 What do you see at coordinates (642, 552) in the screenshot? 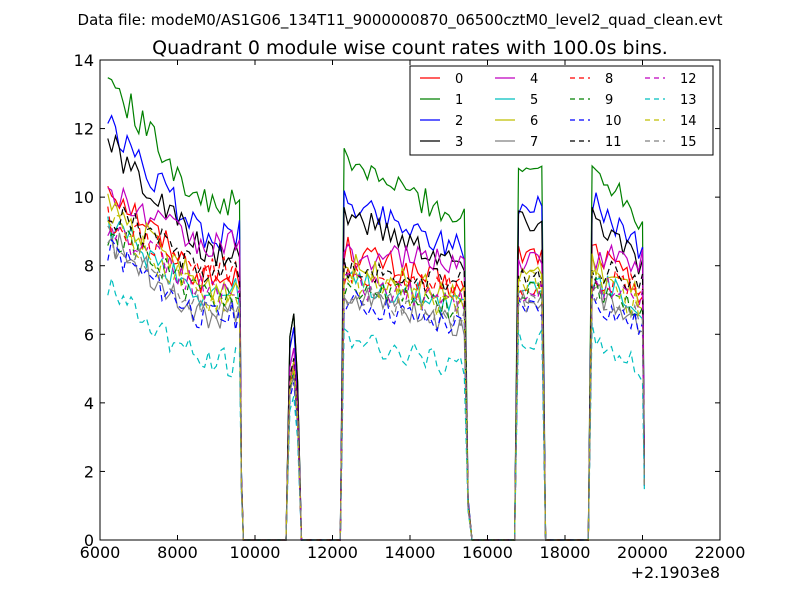
I see `x-tick-label: 20000` at bounding box center [642, 552].